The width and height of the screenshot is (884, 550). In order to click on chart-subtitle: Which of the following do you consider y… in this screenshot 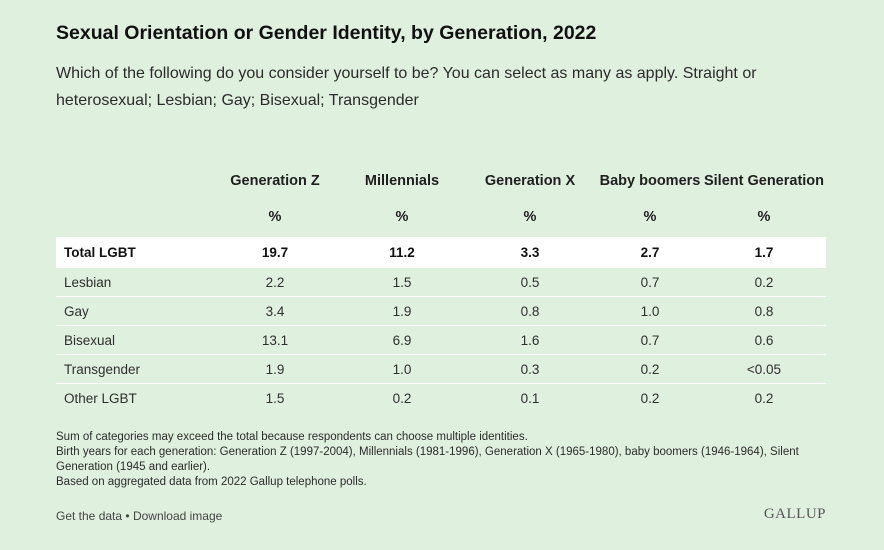, I will do `click(406, 87)`.